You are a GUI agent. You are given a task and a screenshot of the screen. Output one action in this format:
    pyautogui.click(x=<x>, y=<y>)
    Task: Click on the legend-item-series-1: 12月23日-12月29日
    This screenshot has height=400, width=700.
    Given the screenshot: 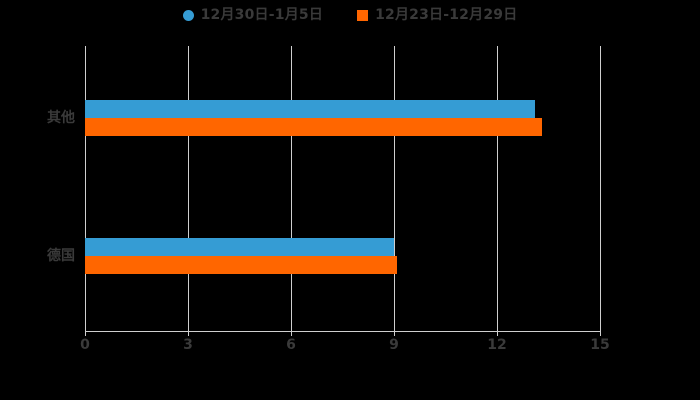 What is the action you would take?
    pyautogui.click(x=437, y=15)
    